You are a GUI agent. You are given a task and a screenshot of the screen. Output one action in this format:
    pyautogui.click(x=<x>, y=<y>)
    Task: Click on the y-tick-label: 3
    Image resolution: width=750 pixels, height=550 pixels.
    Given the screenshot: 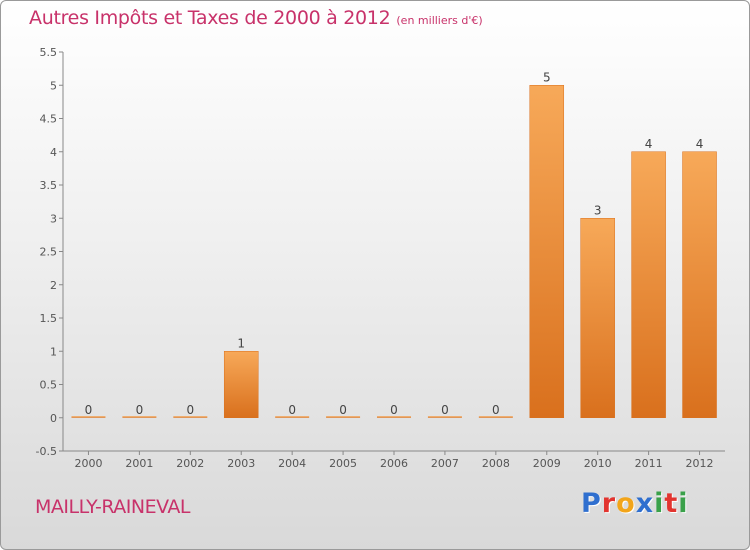 What is the action you would take?
    pyautogui.click(x=53, y=218)
    